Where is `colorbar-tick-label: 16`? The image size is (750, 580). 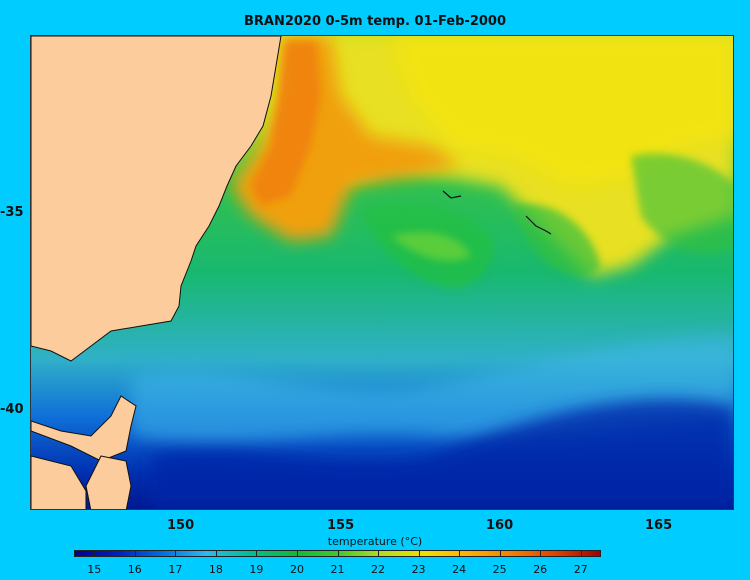 colorbar-tick-label: 16 is located at coordinates (134, 569).